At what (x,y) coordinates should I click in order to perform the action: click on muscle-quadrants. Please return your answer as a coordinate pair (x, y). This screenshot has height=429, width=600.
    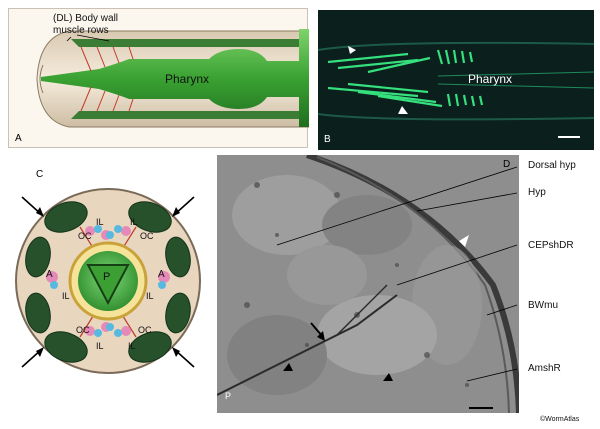
    Looking at the image, I should click on (108, 282).